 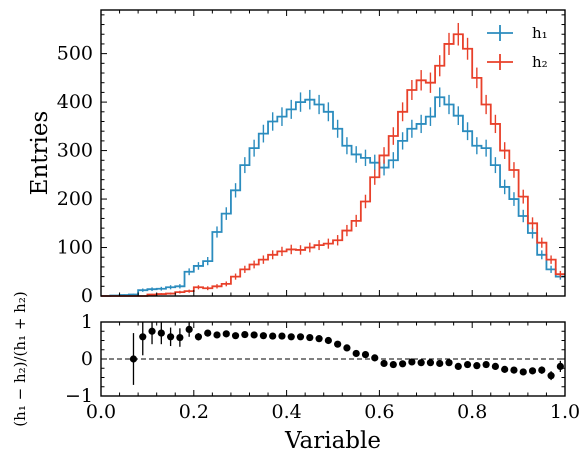 I want to click on ratio-ylabel: (h₁ − h₂)/(h₁ + h₂), so click(x=20, y=358).